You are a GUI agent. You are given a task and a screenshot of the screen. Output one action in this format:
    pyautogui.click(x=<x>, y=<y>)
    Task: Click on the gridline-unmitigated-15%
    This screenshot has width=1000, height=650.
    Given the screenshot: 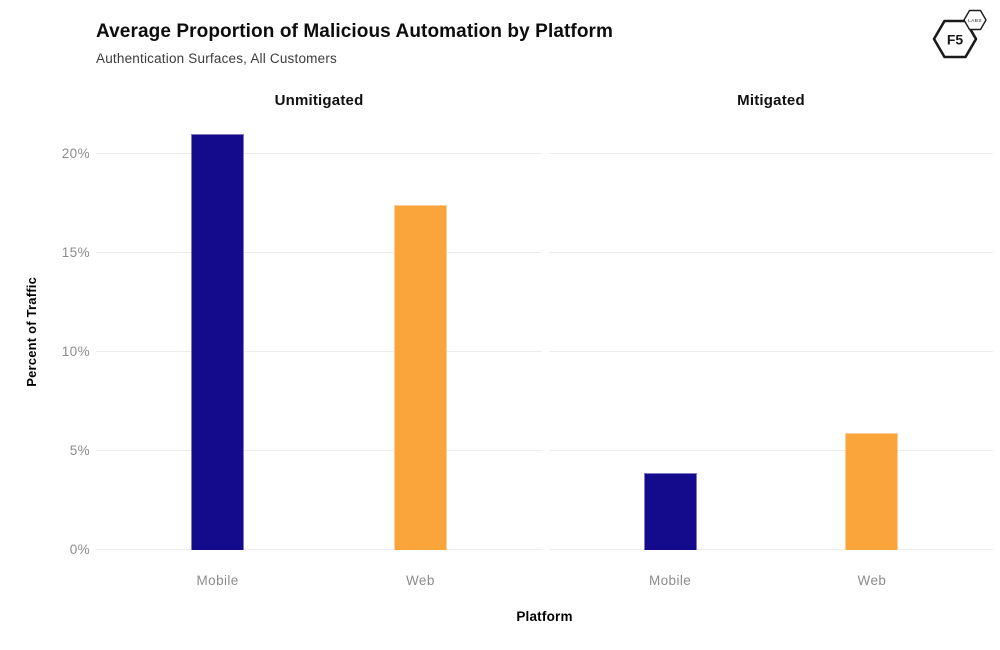 What is the action you would take?
    pyautogui.click(x=319, y=252)
    